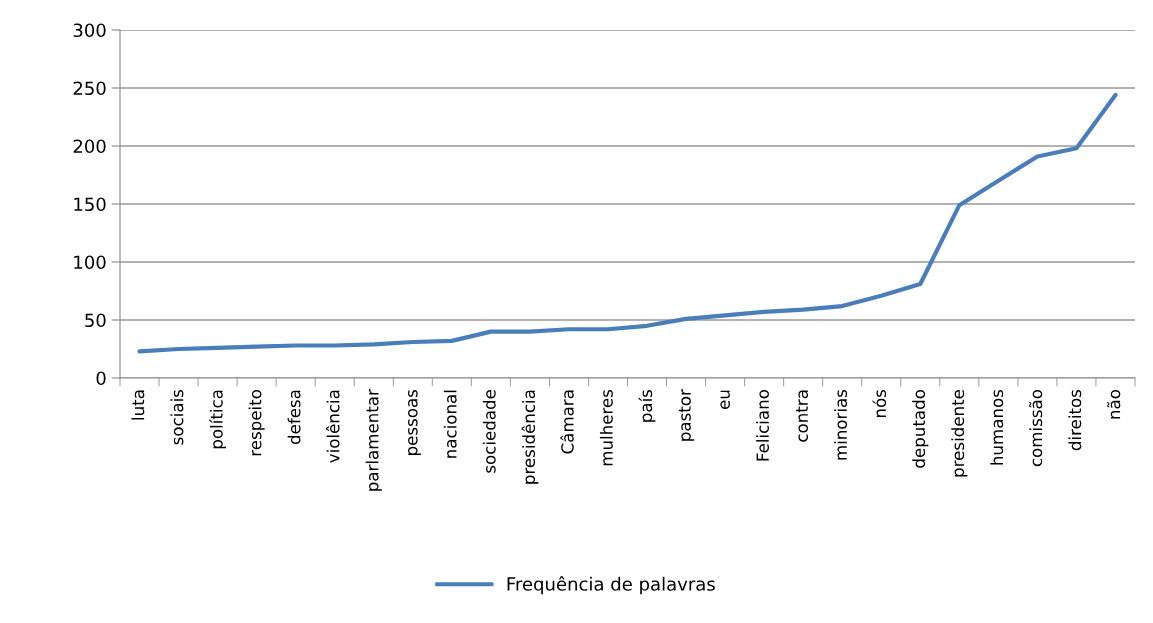 The height and width of the screenshot is (623, 1153). Describe the element at coordinates (90, 204) in the screenshot. I see `y-tick-label: 150` at that location.